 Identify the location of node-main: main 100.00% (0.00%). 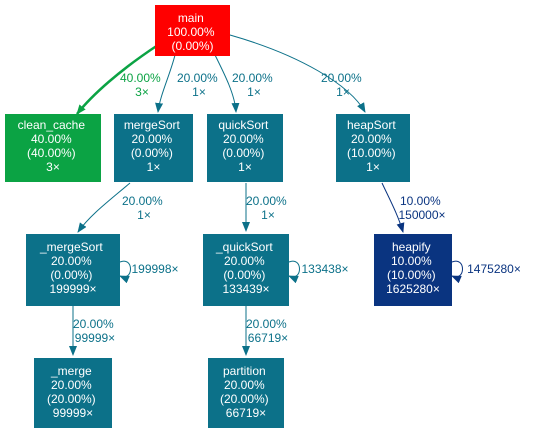
(192, 30).